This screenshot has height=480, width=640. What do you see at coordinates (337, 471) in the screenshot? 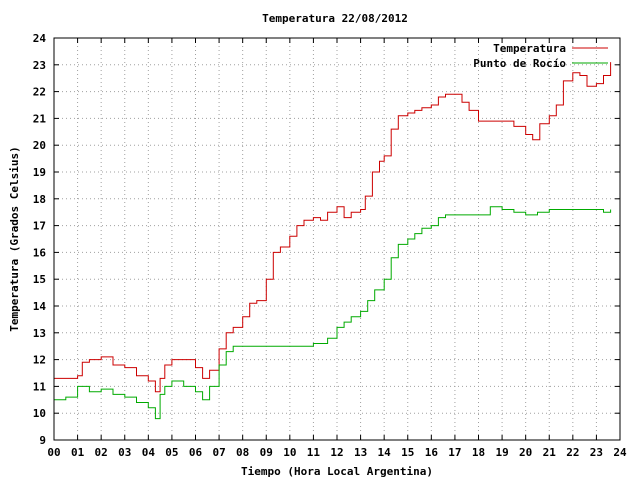
I see `x-axis-label: Tiempo (Hora Local Argentina)` at bounding box center [337, 471].